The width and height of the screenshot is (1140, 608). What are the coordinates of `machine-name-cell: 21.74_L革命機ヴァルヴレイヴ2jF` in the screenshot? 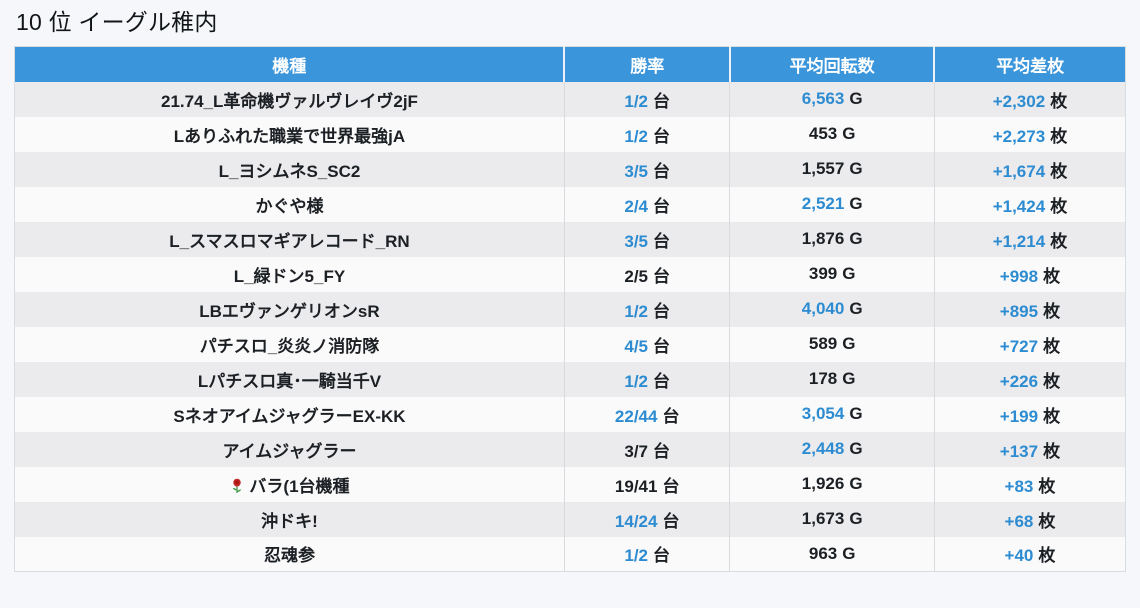 It's located at (290, 99).